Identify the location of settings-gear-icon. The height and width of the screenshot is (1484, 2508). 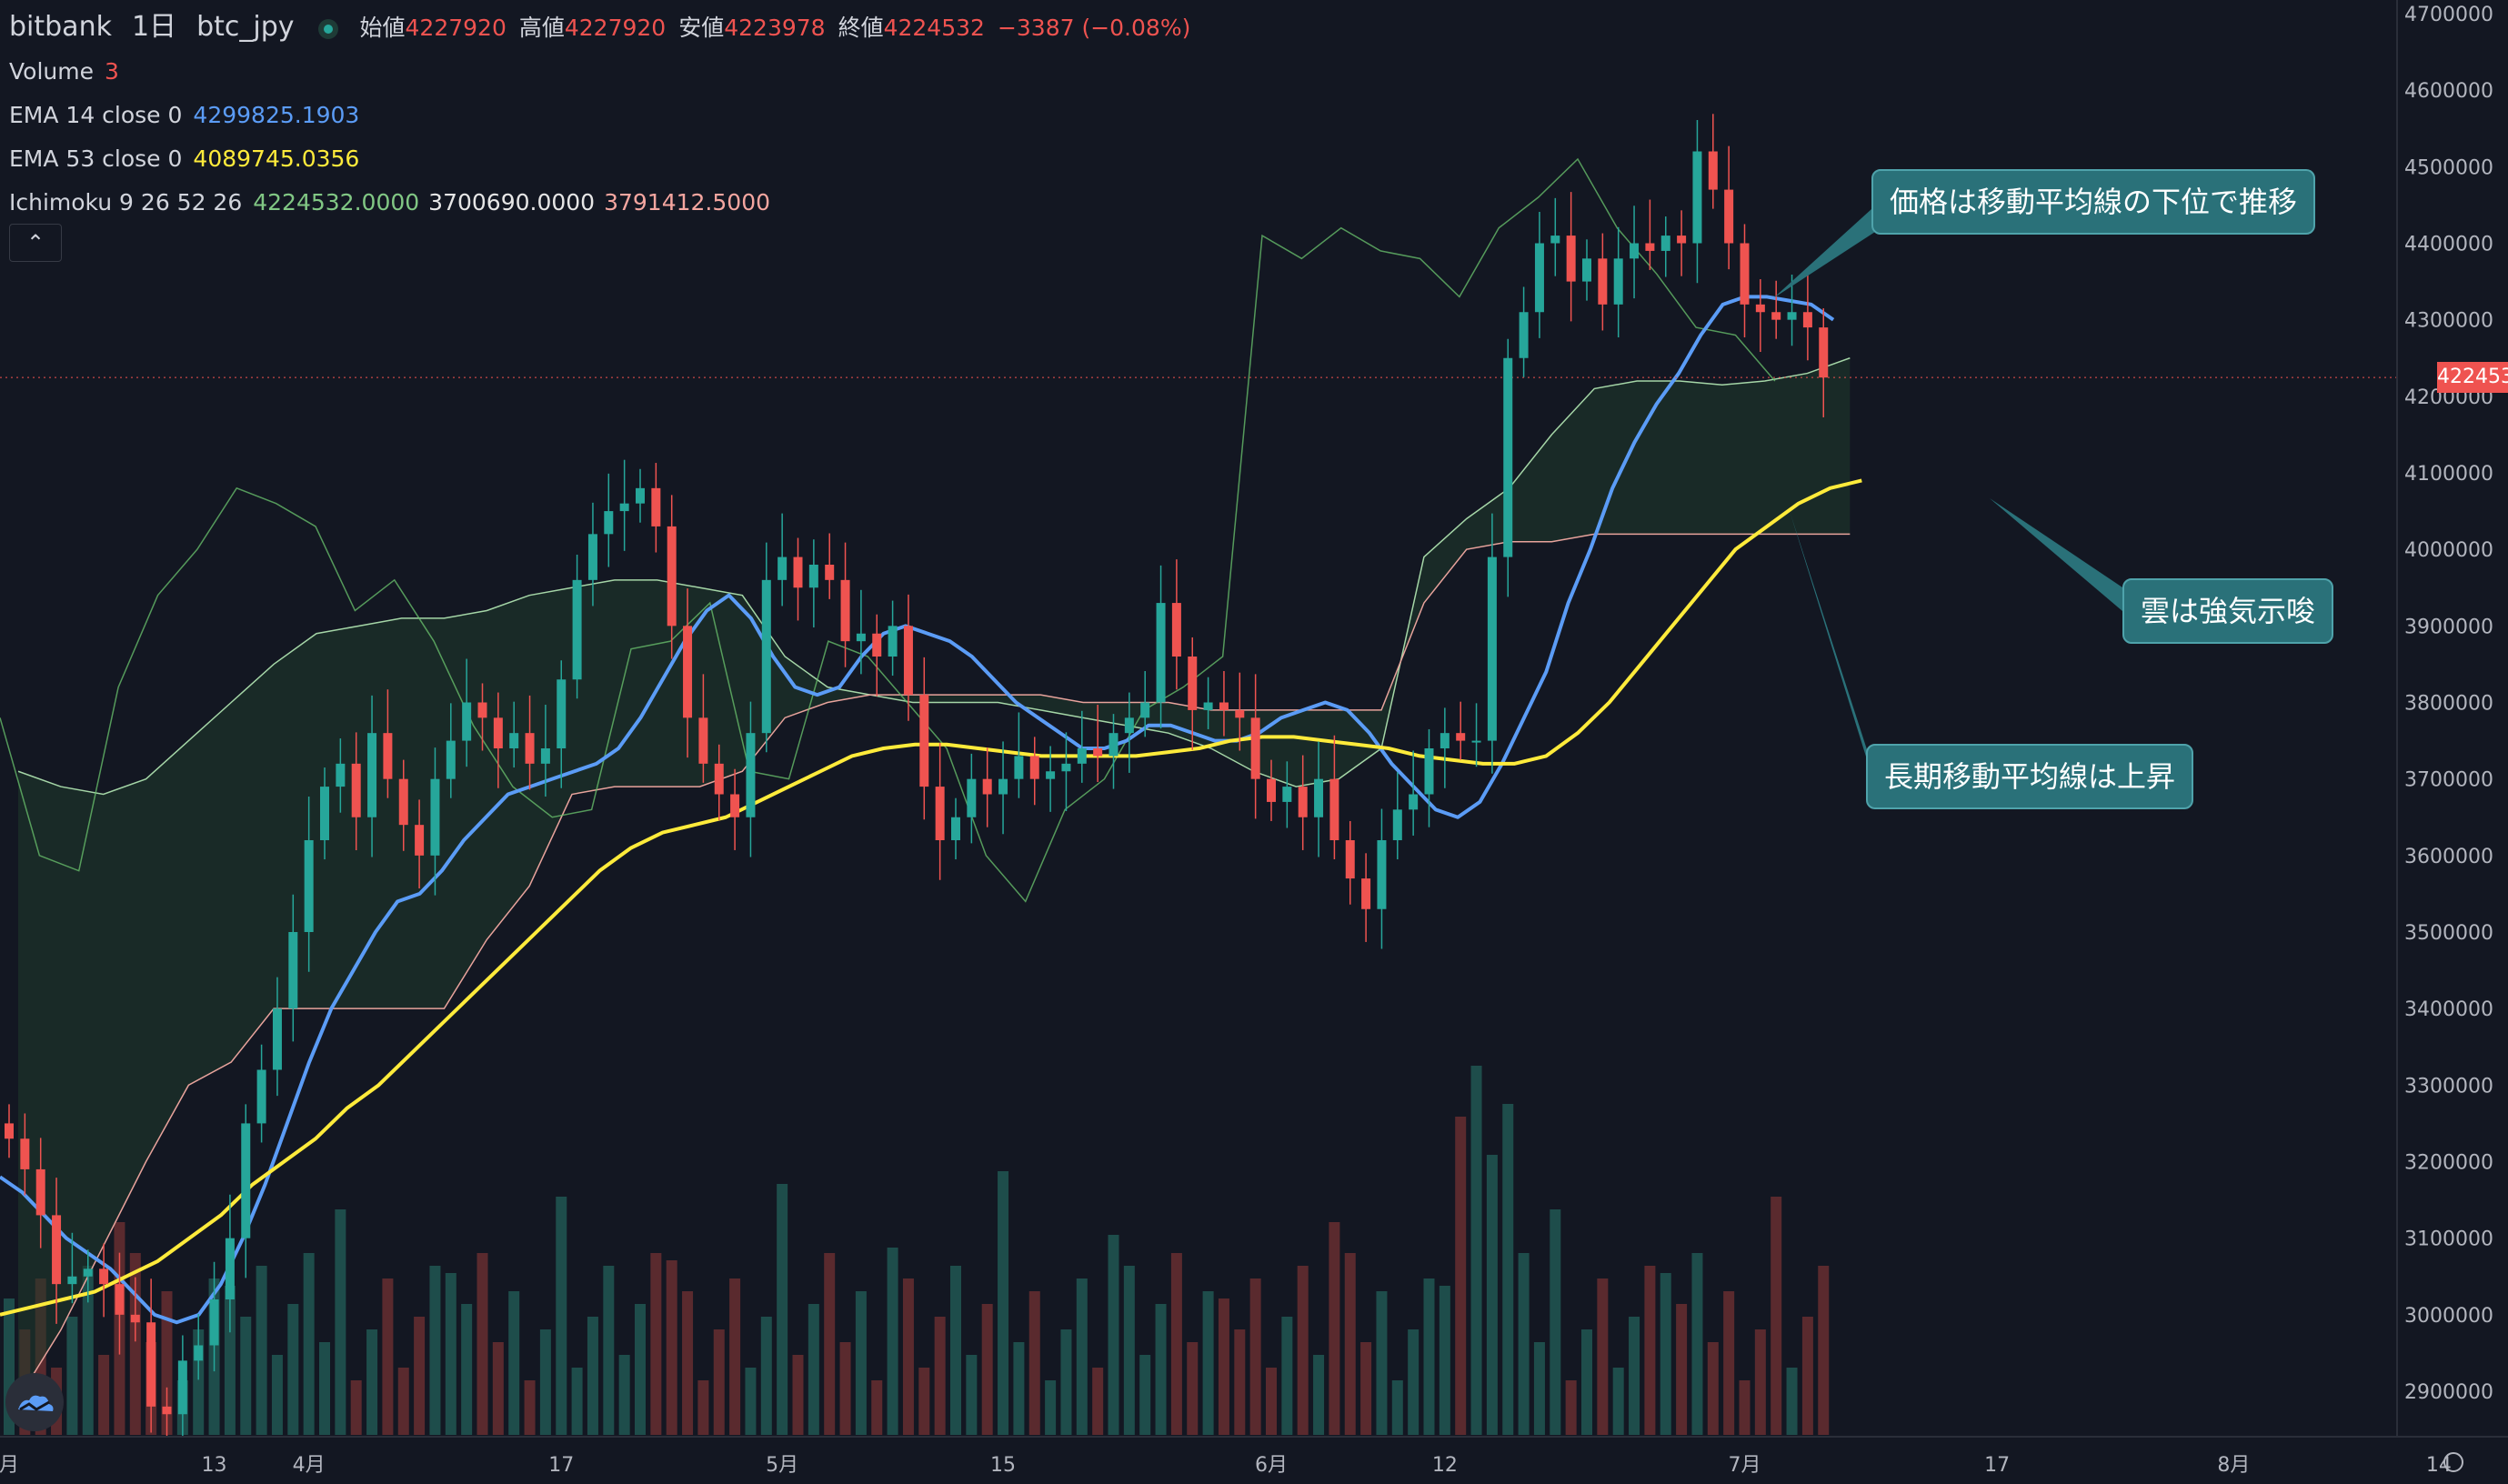
(2453, 1462).